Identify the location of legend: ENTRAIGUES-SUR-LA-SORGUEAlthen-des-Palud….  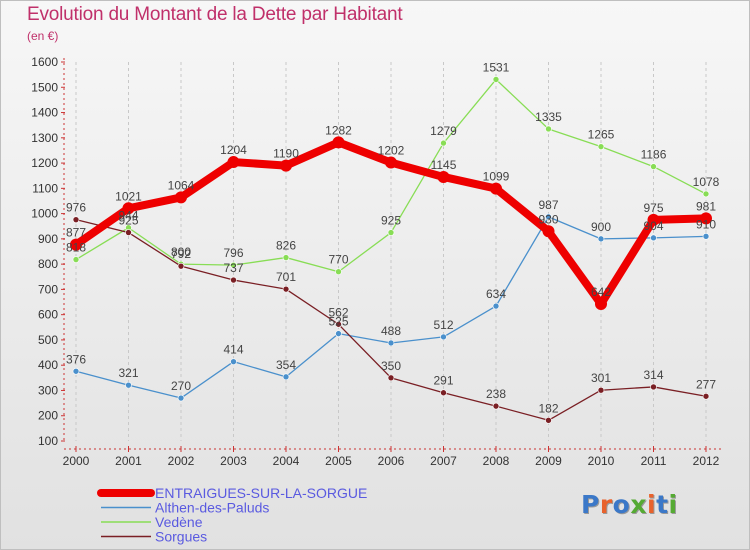
(232, 515).